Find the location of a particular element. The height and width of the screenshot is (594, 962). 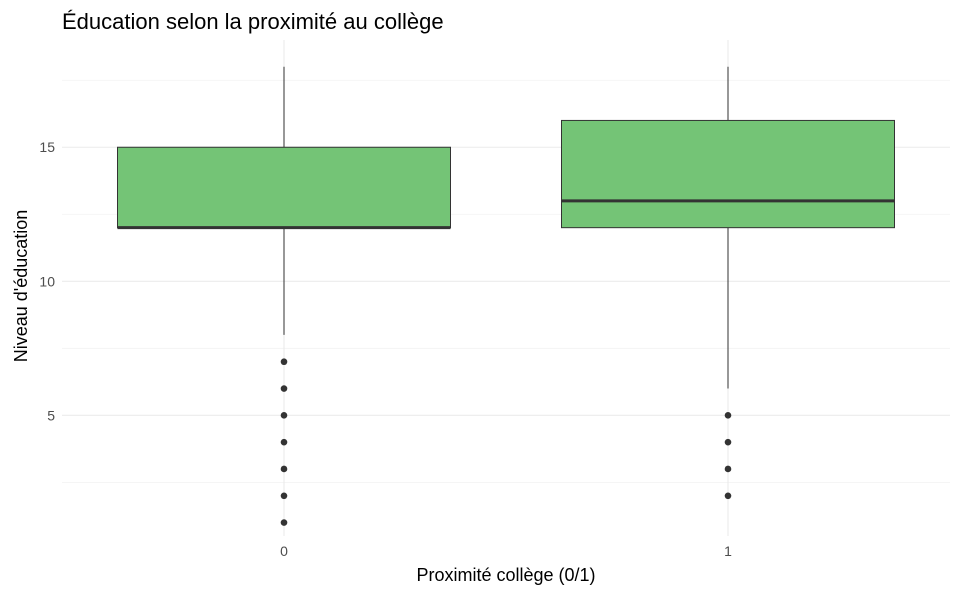

y-axis-title: Niveau d'éducation is located at coordinates (21, 286).